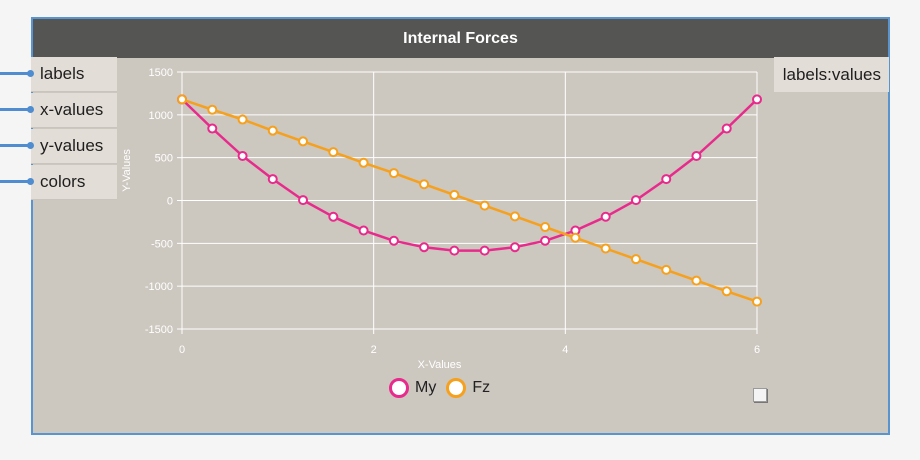 The image size is (920, 460). What do you see at coordinates (182, 350) in the screenshot?
I see `x-tick-label: 0` at bounding box center [182, 350].